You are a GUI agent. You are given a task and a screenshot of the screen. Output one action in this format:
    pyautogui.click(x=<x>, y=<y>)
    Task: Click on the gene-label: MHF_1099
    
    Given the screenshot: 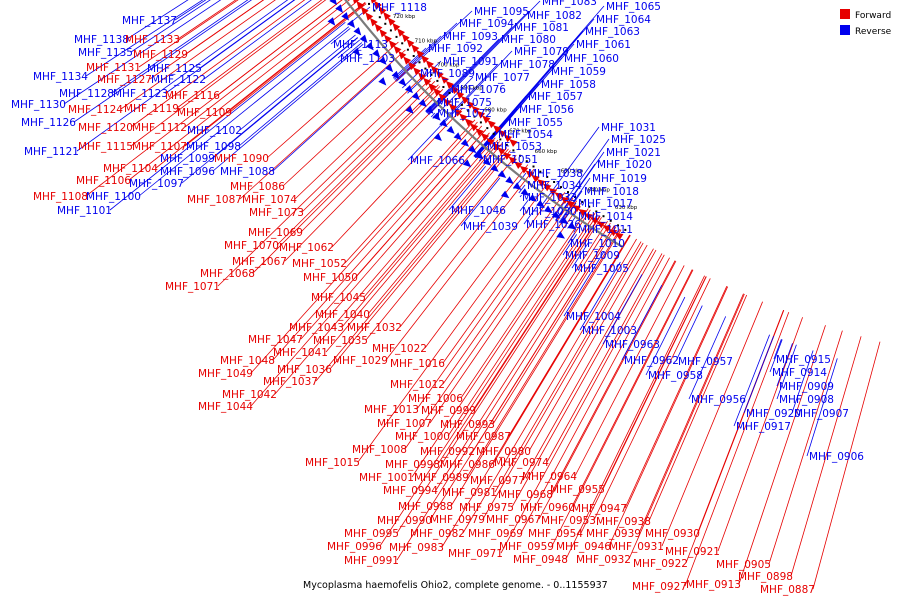 What is the action you would take?
    pyautogui.click(x=187, y=159)
    